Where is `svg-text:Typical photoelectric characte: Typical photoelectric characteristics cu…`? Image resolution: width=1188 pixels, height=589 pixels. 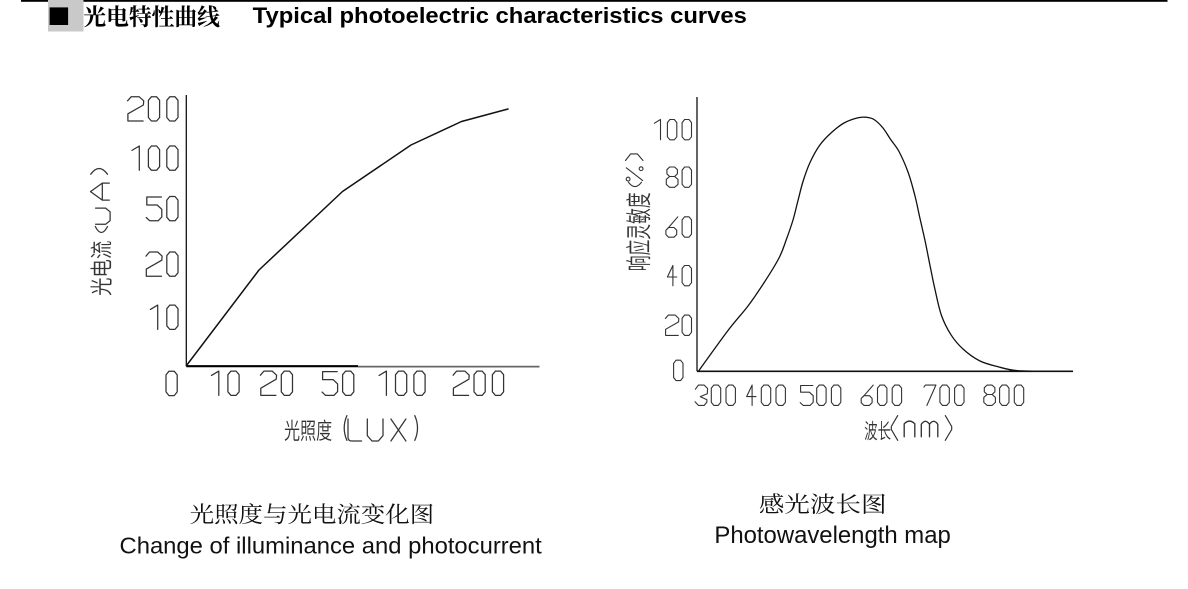 svg-text:Typical photoelectric characte: Typical photoelectric characteristics cu… is located at coordinates (500, 15).